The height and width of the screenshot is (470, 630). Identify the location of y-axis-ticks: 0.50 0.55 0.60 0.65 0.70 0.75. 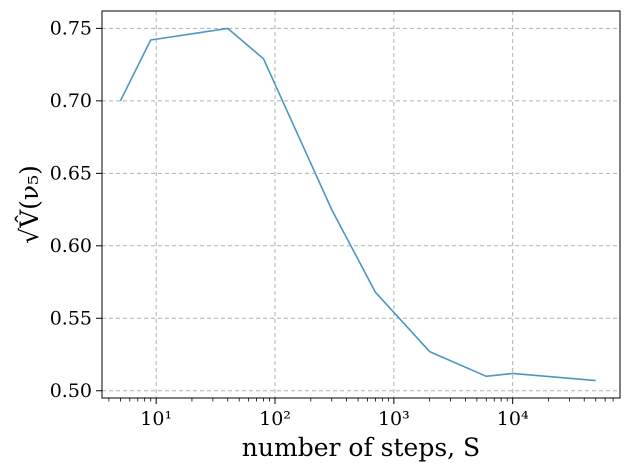
(76, 209).